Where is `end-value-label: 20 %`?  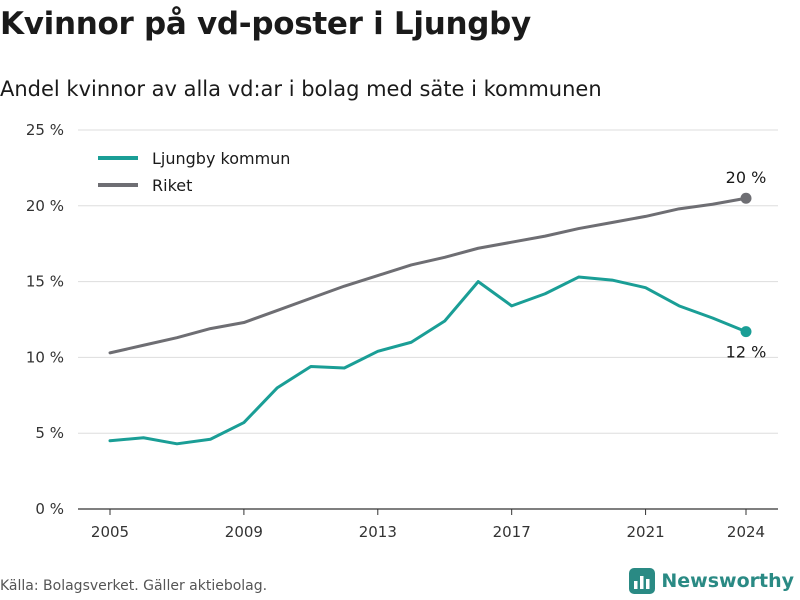
end-value-label: 20 % is located at coordinates (746, 177).